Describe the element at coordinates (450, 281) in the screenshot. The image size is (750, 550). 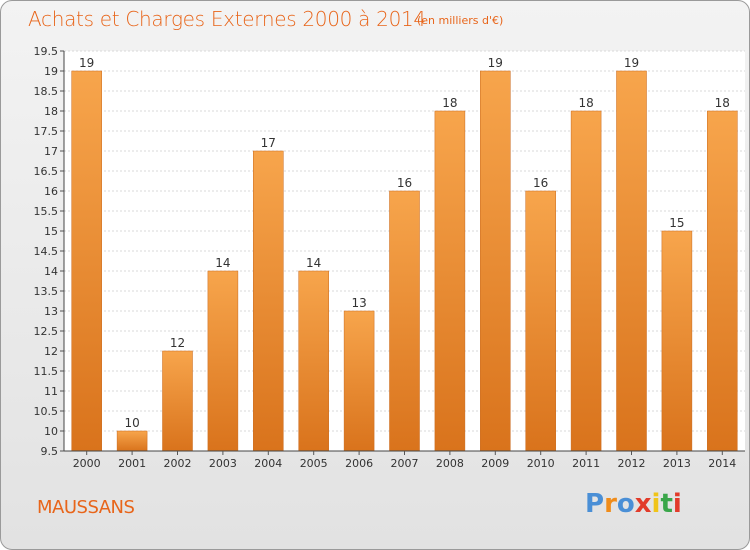
I see `bar-2008` at that location.